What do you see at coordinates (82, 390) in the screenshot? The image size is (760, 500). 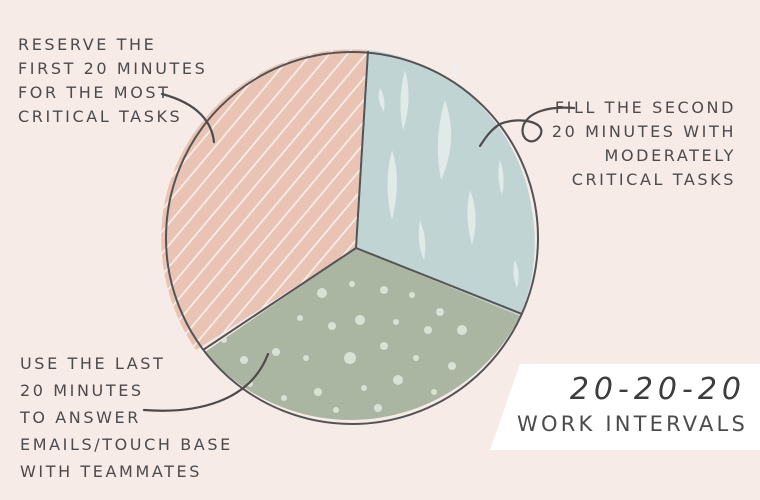 I see `note-line: 20 MINUTES` at bounding box center [82, 390].